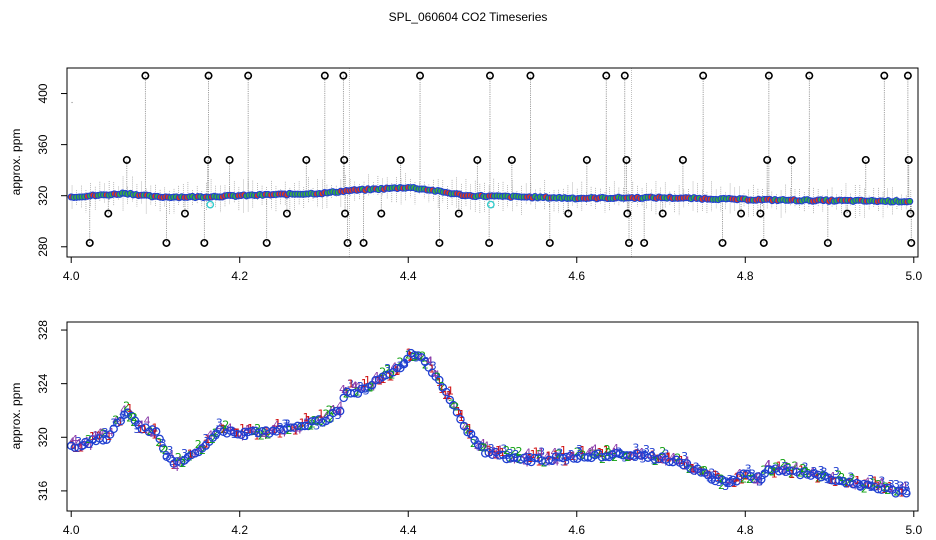 The image size is (936, 540). What do you see at coordinates (43, 491) in the screenshot?
I see `y-tick-label: 316` at bounding box center [43, 491].